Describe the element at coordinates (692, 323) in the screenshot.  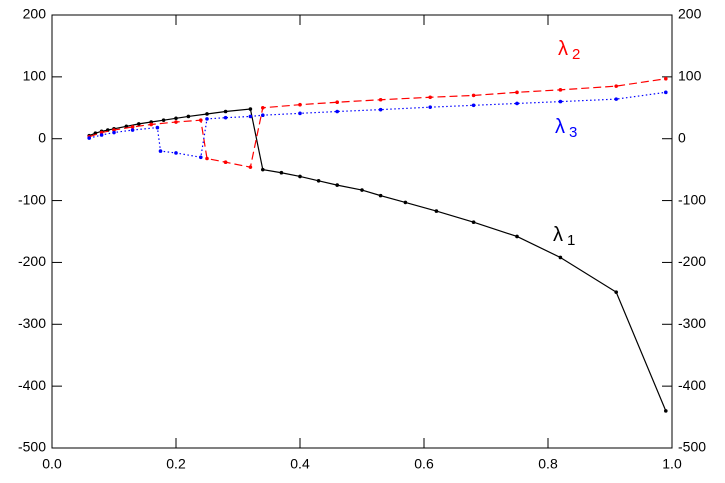
I see `y2-tick-label: -300` at that location.